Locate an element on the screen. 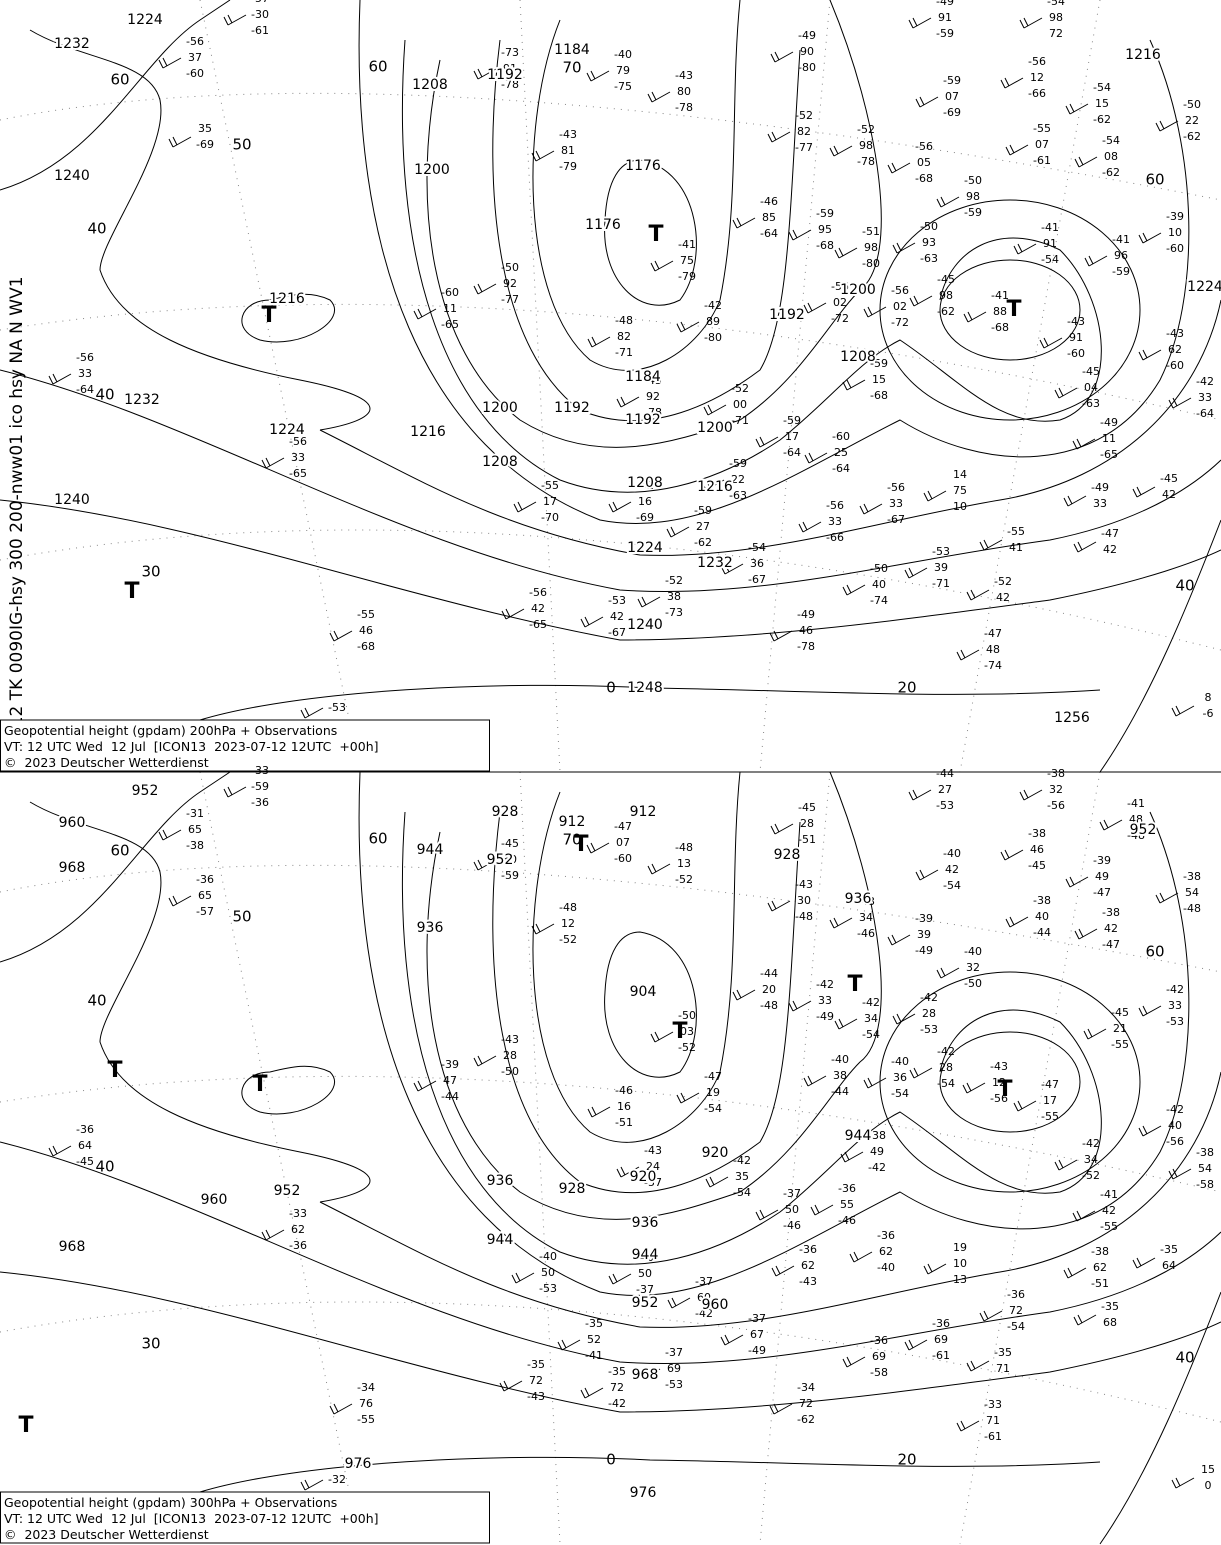 The image size is (1221, 1545). station-value: 03 is located at coordinates (687, 1031).